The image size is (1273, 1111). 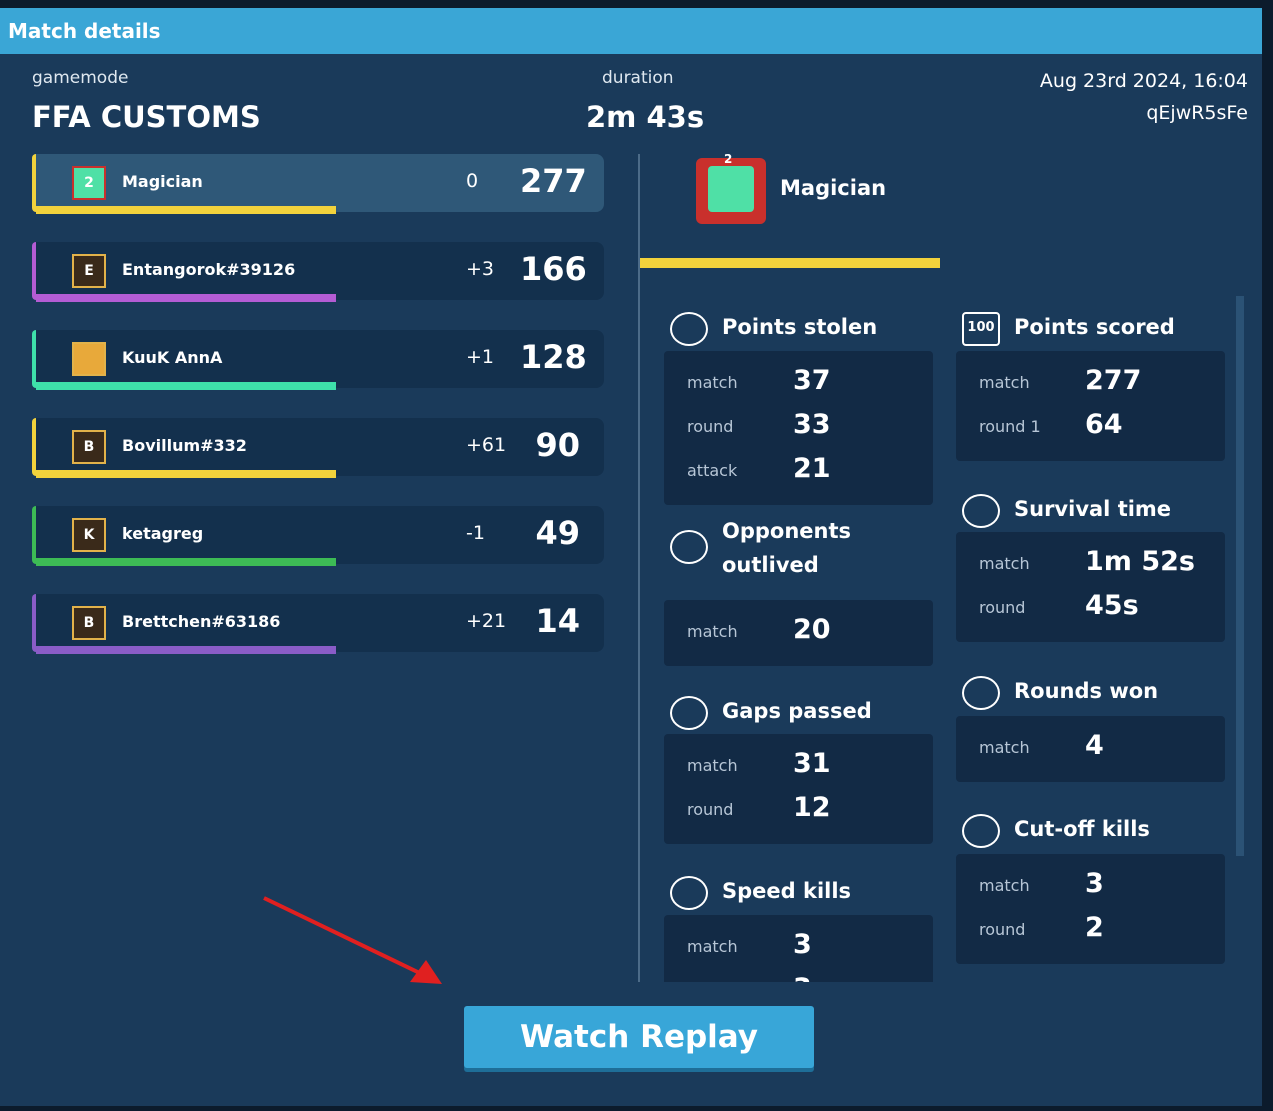 What do you see at coordinates (553, 181) in the screenshot?
I see `player-score: 277` at bounding box center [553, 181].